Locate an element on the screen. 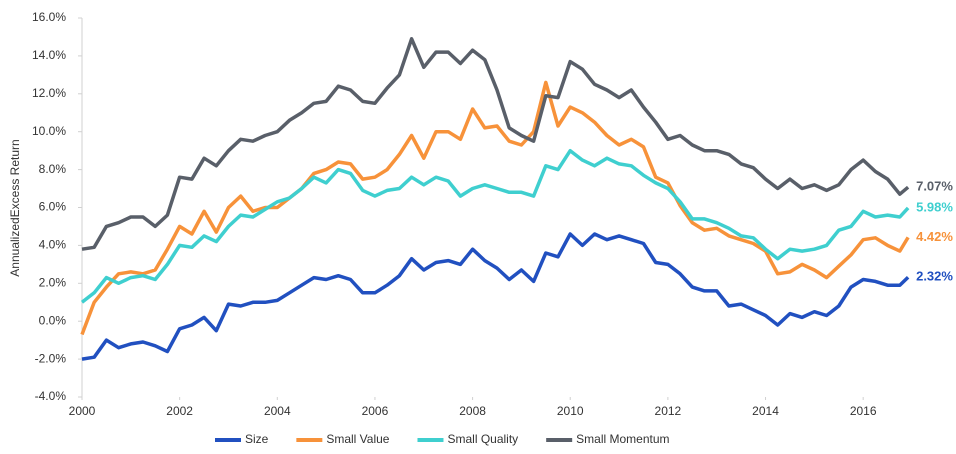 This screenshot has width=956, height=454. y-tick-label: 2.0% is located at coordinates (53, 282).